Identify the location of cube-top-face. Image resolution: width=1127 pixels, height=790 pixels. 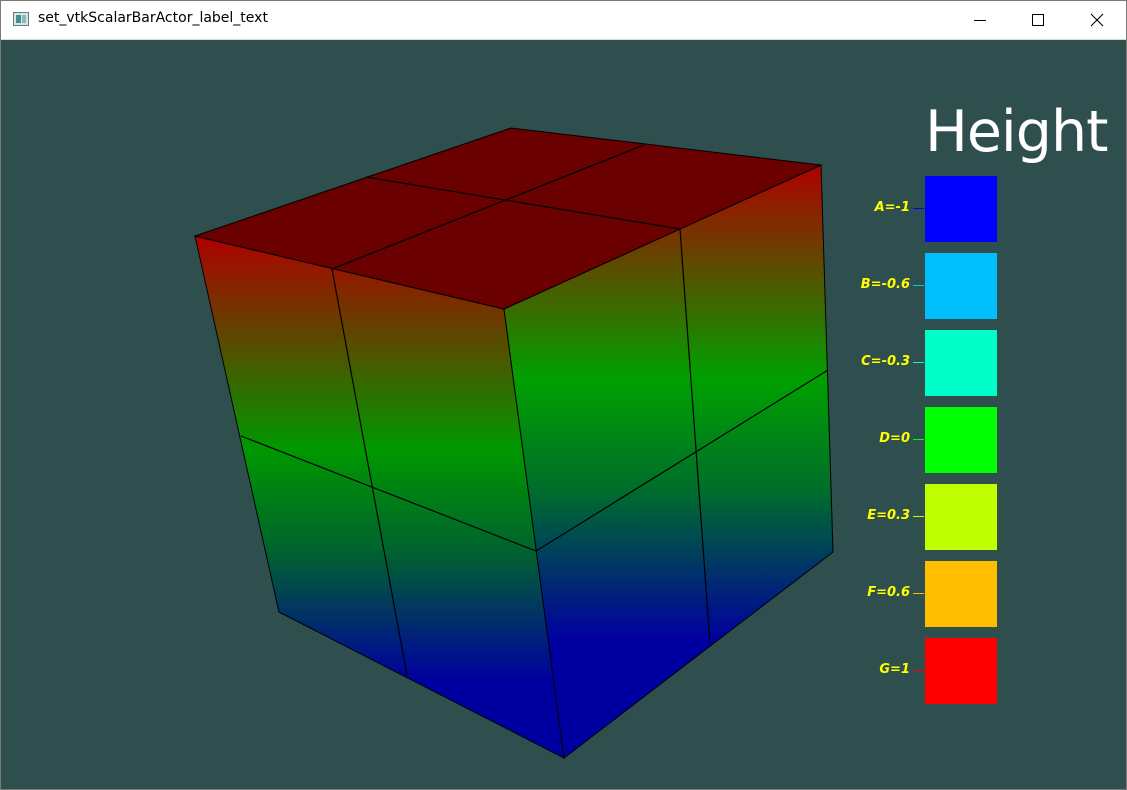
(508, 218).